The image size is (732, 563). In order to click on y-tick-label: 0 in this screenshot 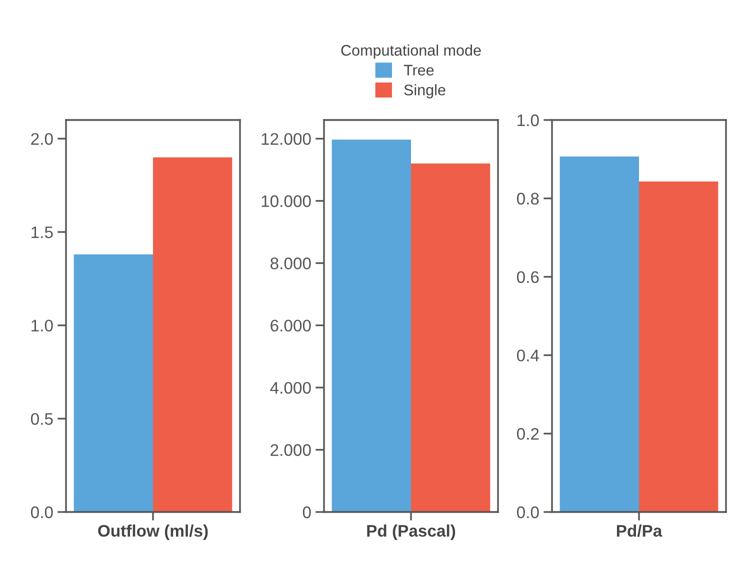, I will do `click(306, 512)`.